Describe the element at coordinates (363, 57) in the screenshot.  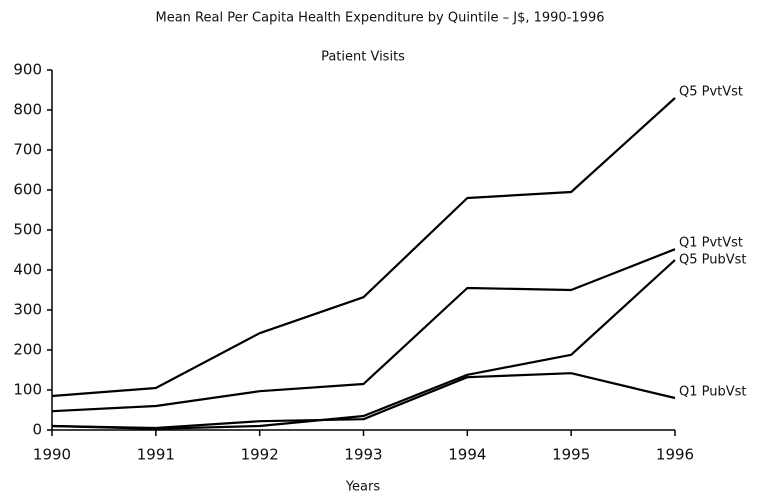
I see `chart-subtitle: Patient Visits` at that location.